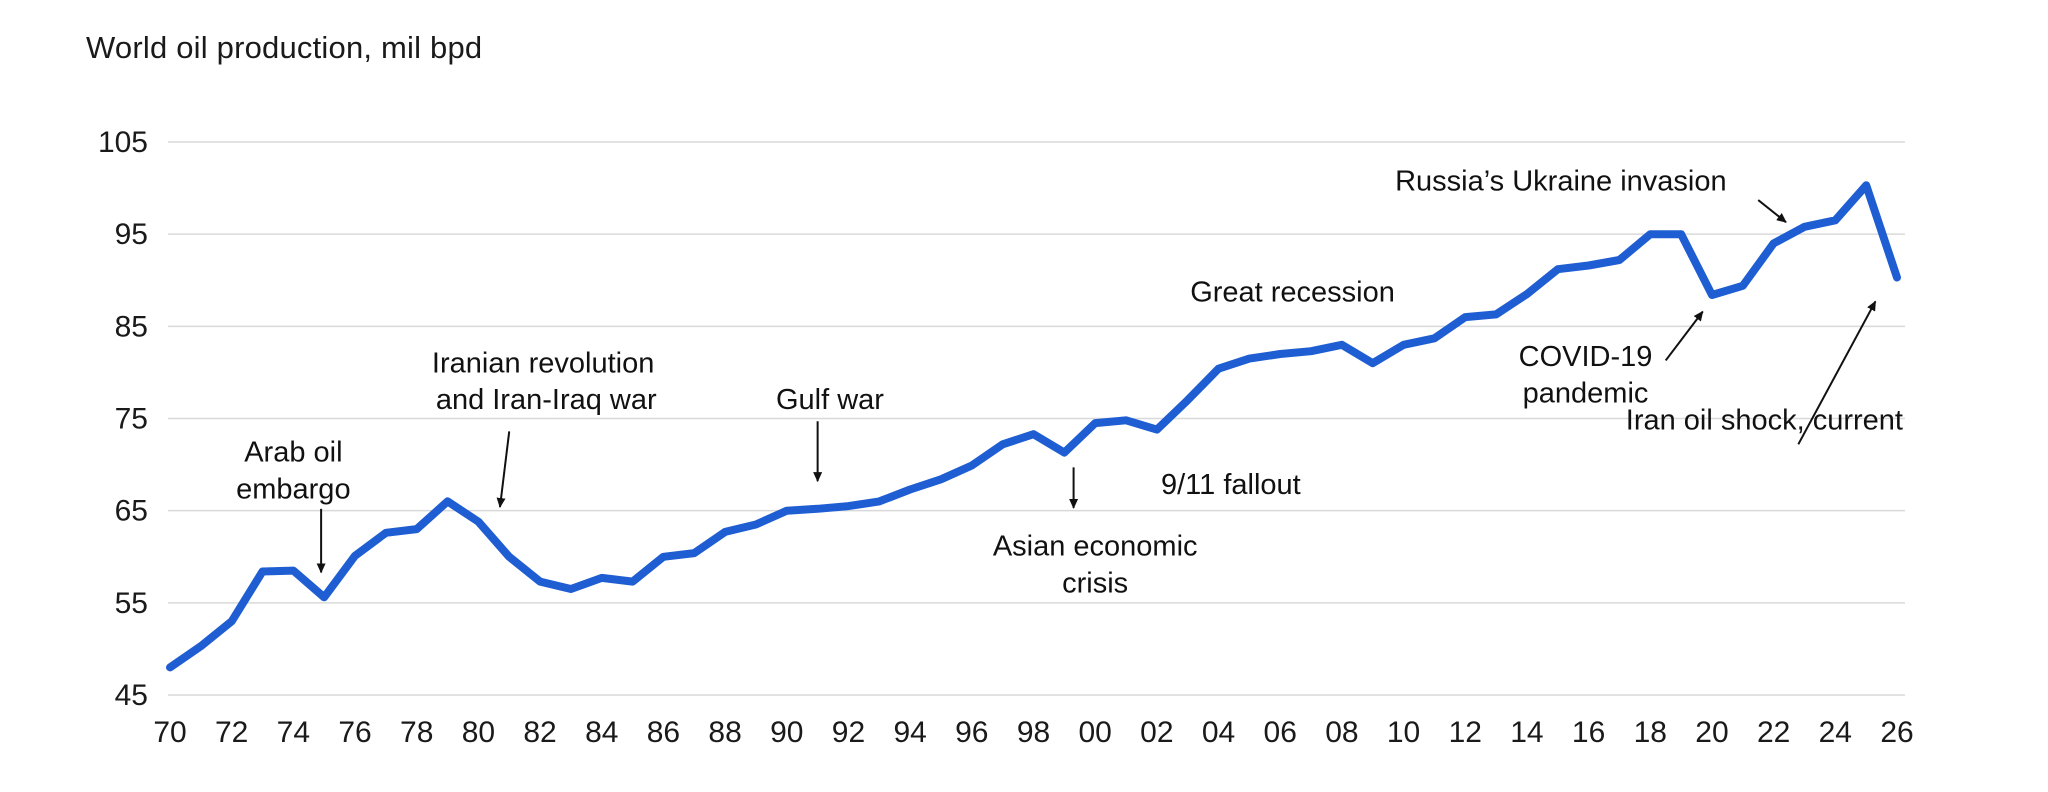 This screenshot has height=792, width=2048. What do you see at coordinates (601, 732) in the screenshot?
I see `x-tick-label: 84` at bounding box center [601, 732].